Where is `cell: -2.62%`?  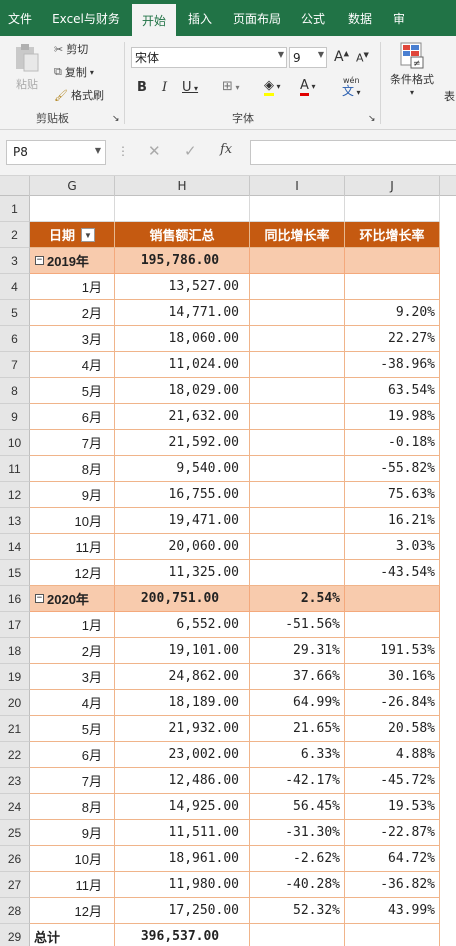
cell: -2.62% is located at coordinates (297, 859).